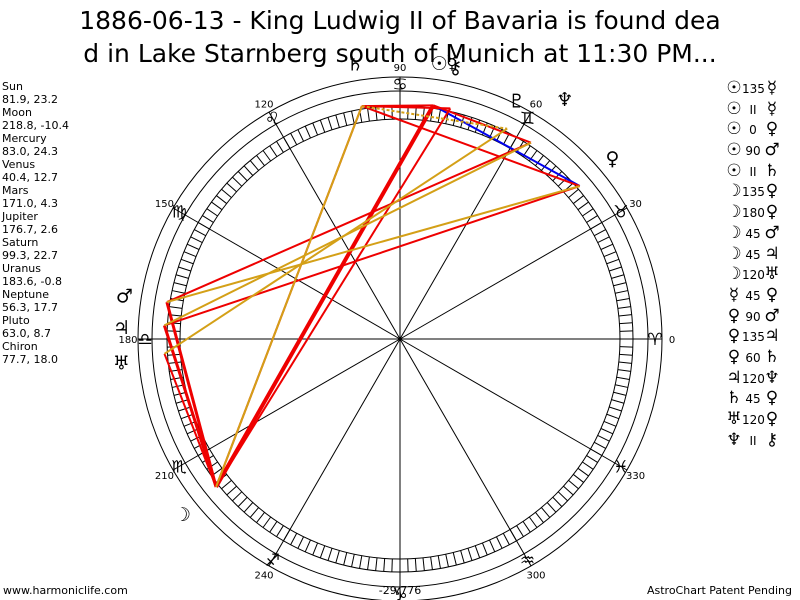 The image size is (800, 600). Describe the element at coordinates (179, 468) in the screenshot. I see `zodiac-sign-glyph: ♏` at that location.